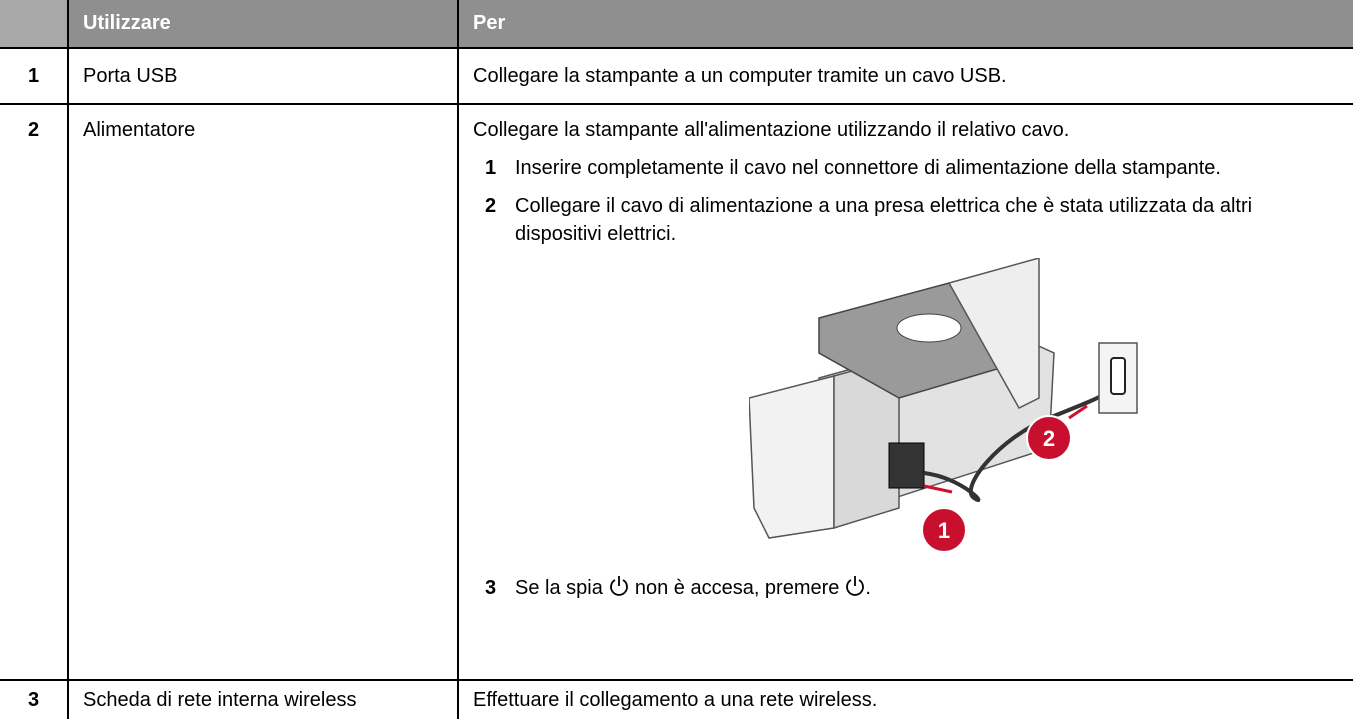  I want to click on item-cell: Porta USB, so click(263, 76).